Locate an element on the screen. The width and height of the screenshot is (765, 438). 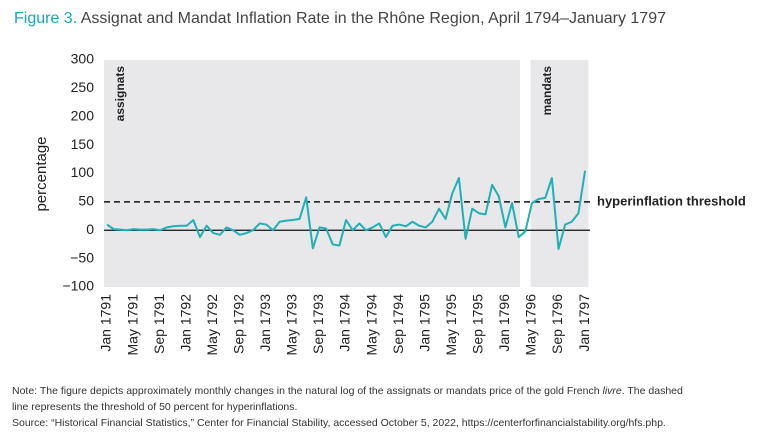
y-tick-label: 150 is located at coordinates (83, 144).